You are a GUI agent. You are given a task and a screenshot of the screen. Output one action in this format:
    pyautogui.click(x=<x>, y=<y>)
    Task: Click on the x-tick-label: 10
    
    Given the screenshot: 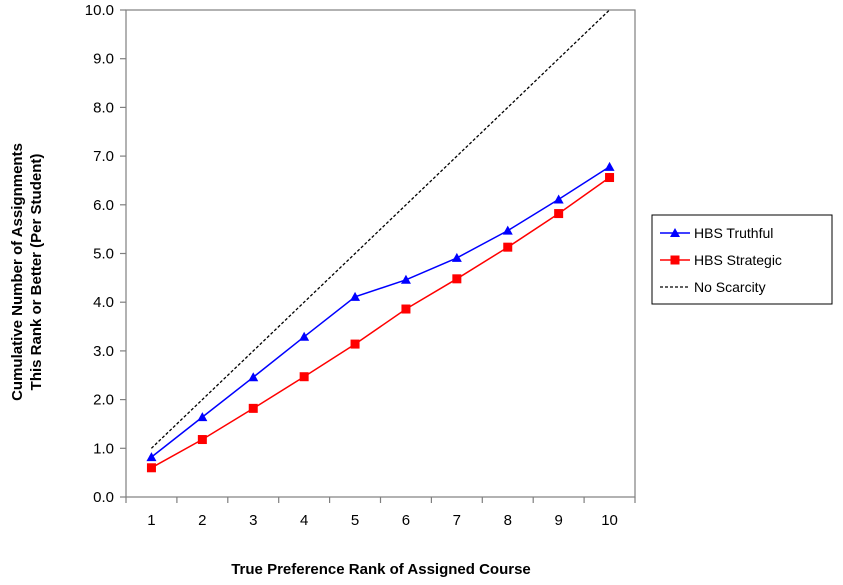 What is the action you would take?
    pyautogui.click(x=609, y=520)
    